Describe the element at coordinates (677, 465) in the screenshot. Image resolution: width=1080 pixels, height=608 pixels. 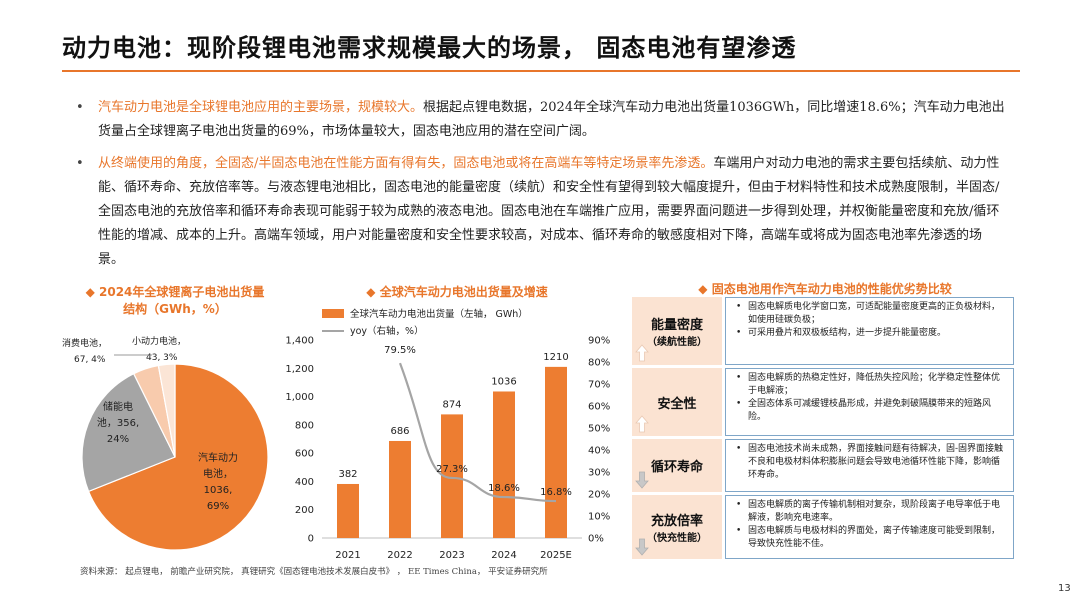
I see `compare-row-label: 循环寿命` at that location.